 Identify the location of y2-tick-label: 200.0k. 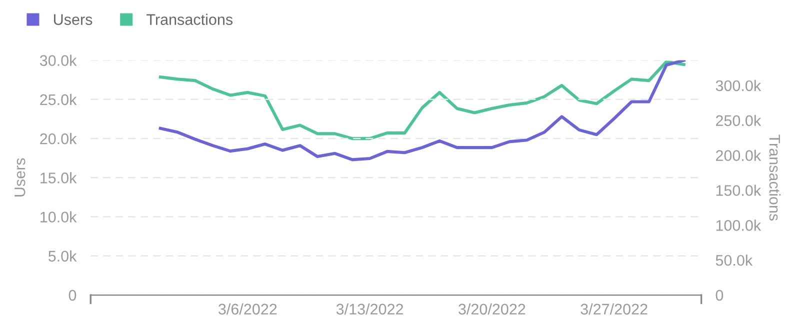
(739, 155).